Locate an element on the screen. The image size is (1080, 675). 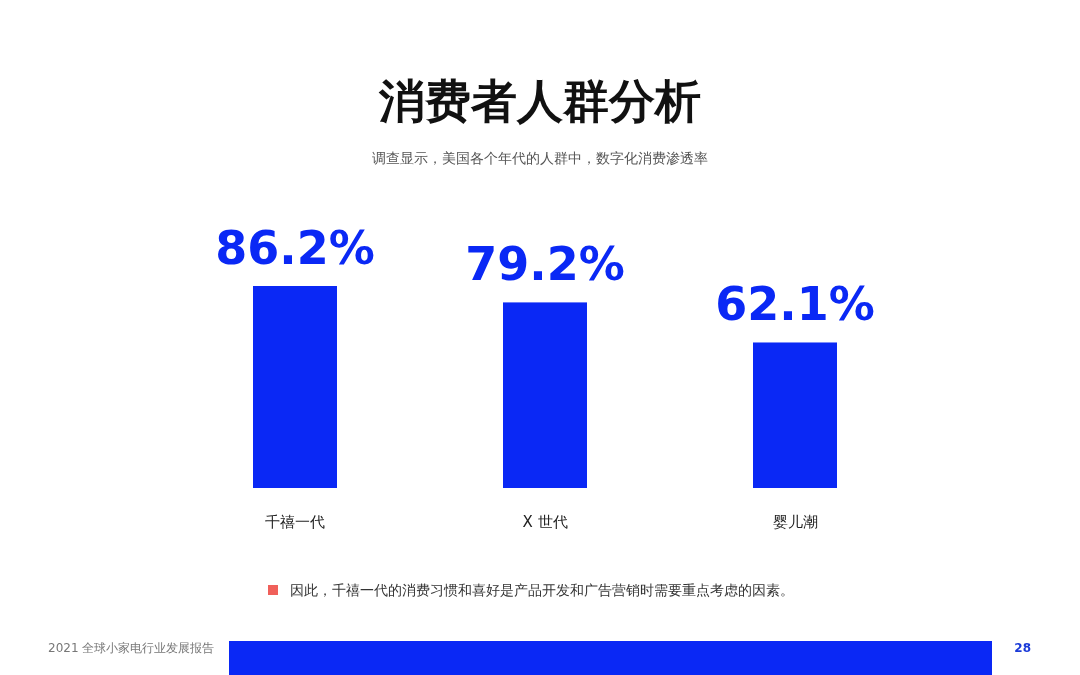
x-tick-label: 婴儿潮 is located at coordinates (795, 522).